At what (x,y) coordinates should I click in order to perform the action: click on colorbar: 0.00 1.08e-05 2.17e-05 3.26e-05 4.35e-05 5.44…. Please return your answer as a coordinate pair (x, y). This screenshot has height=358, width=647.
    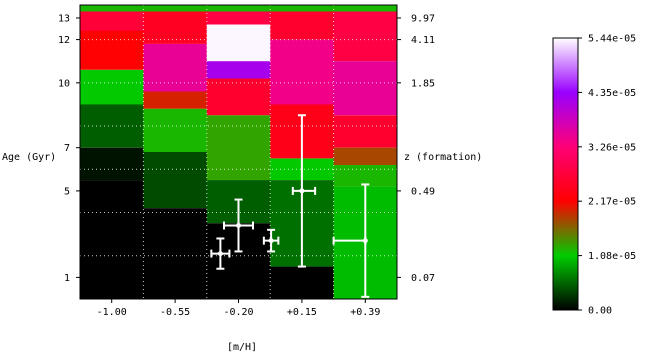
    Looking at the image, I should click on (594, 175).